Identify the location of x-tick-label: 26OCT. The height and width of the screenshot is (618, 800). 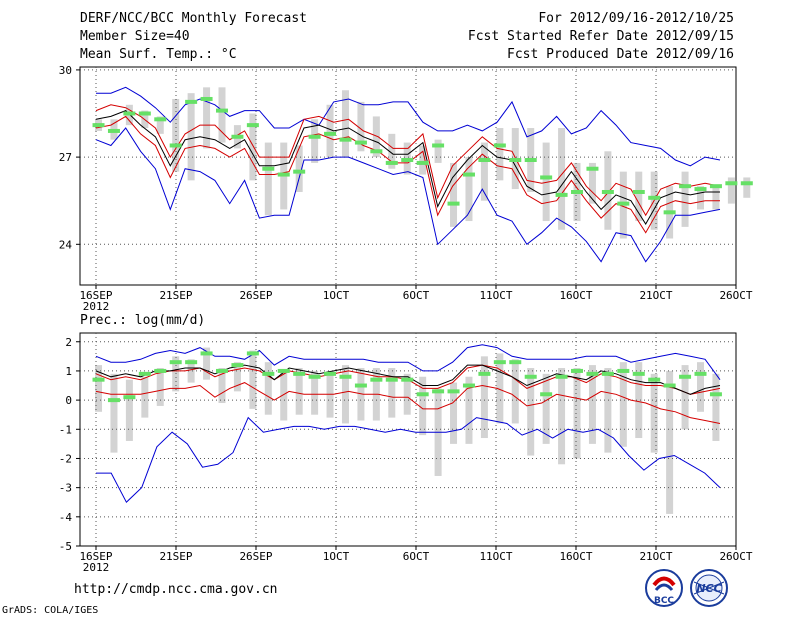
(735, 295).